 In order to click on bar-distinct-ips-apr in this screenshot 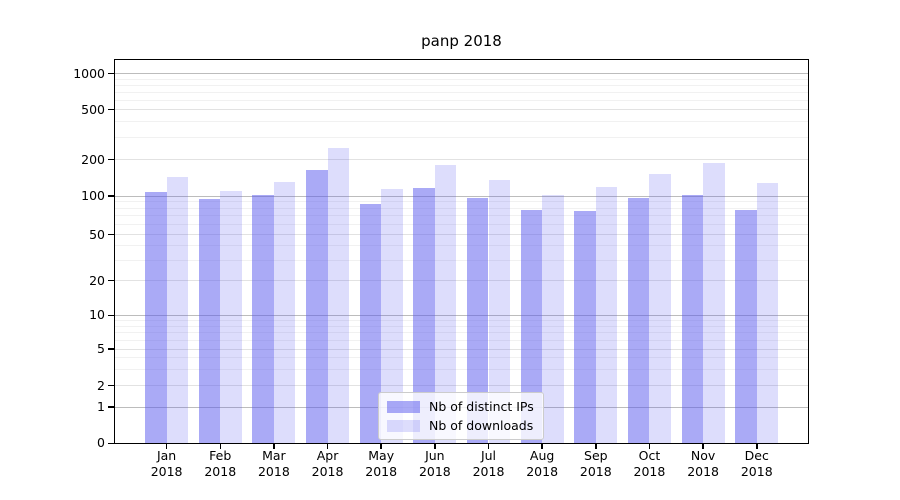, I will do `click(317, 306)`.